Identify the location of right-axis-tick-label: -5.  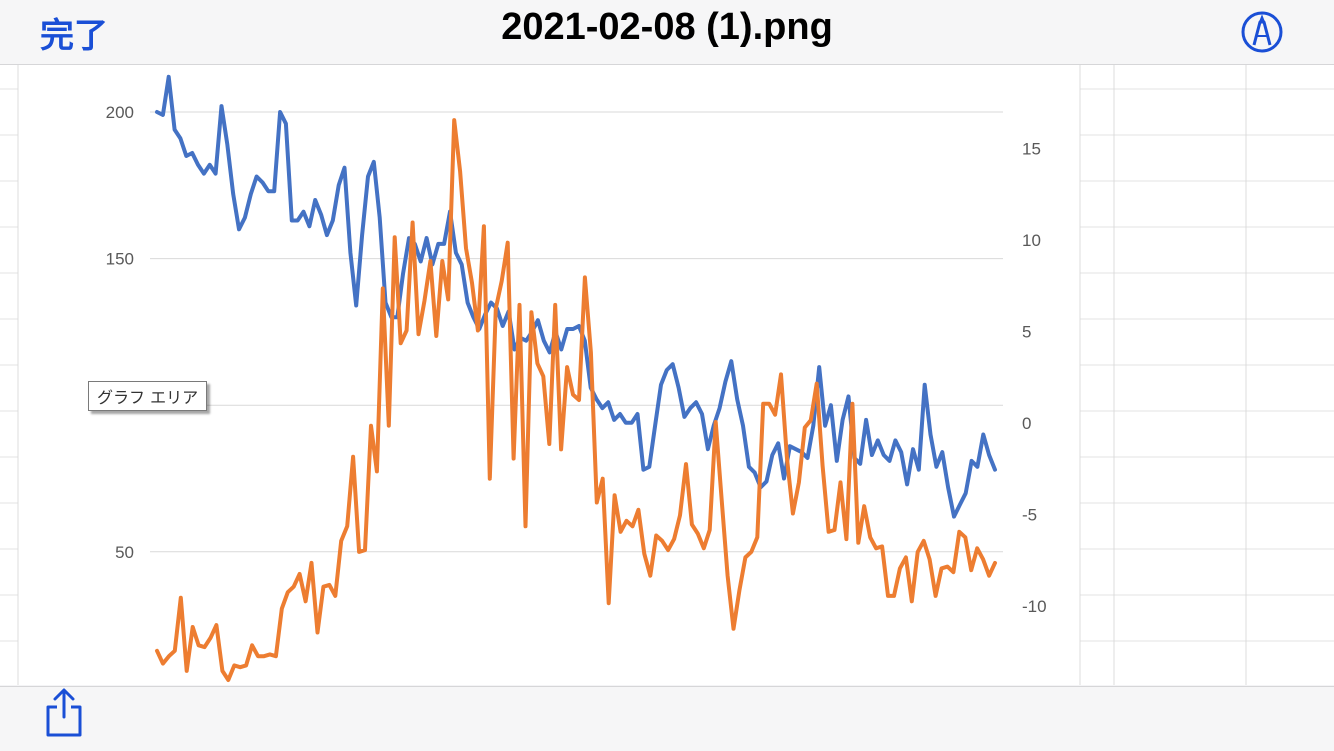
(1029, 515).